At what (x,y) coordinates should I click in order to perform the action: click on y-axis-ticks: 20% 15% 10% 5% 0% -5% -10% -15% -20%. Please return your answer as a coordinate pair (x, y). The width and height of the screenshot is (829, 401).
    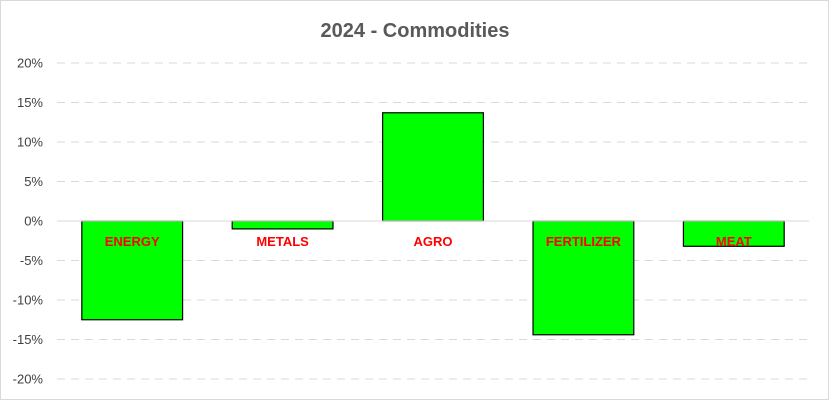
    Looking at the image, I should click on (28, 221).